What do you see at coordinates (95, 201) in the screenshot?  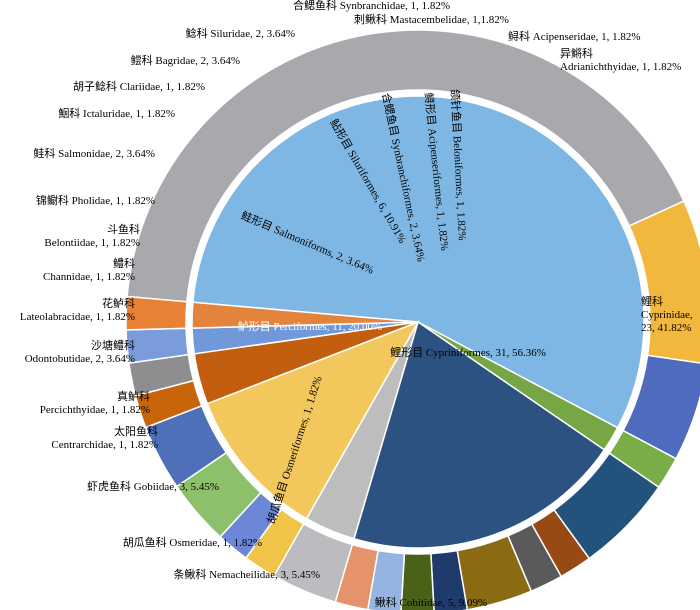 I see `outer-label-line: 锦鳚科 Pholidae, 1, 1.82%` at bounding box center [95, 201].